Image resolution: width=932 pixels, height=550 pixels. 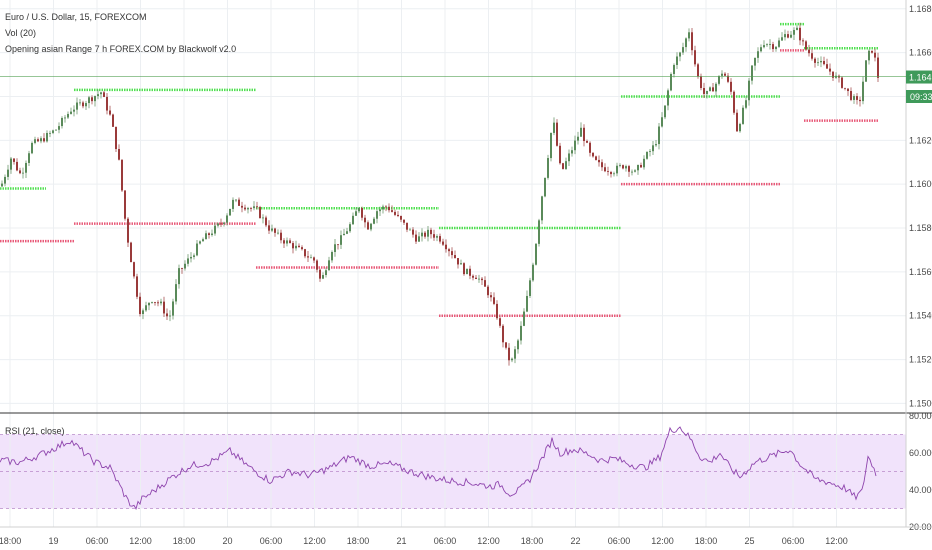 I want to click on price-tick-label: 1.15200, so click(x=920, y=360).